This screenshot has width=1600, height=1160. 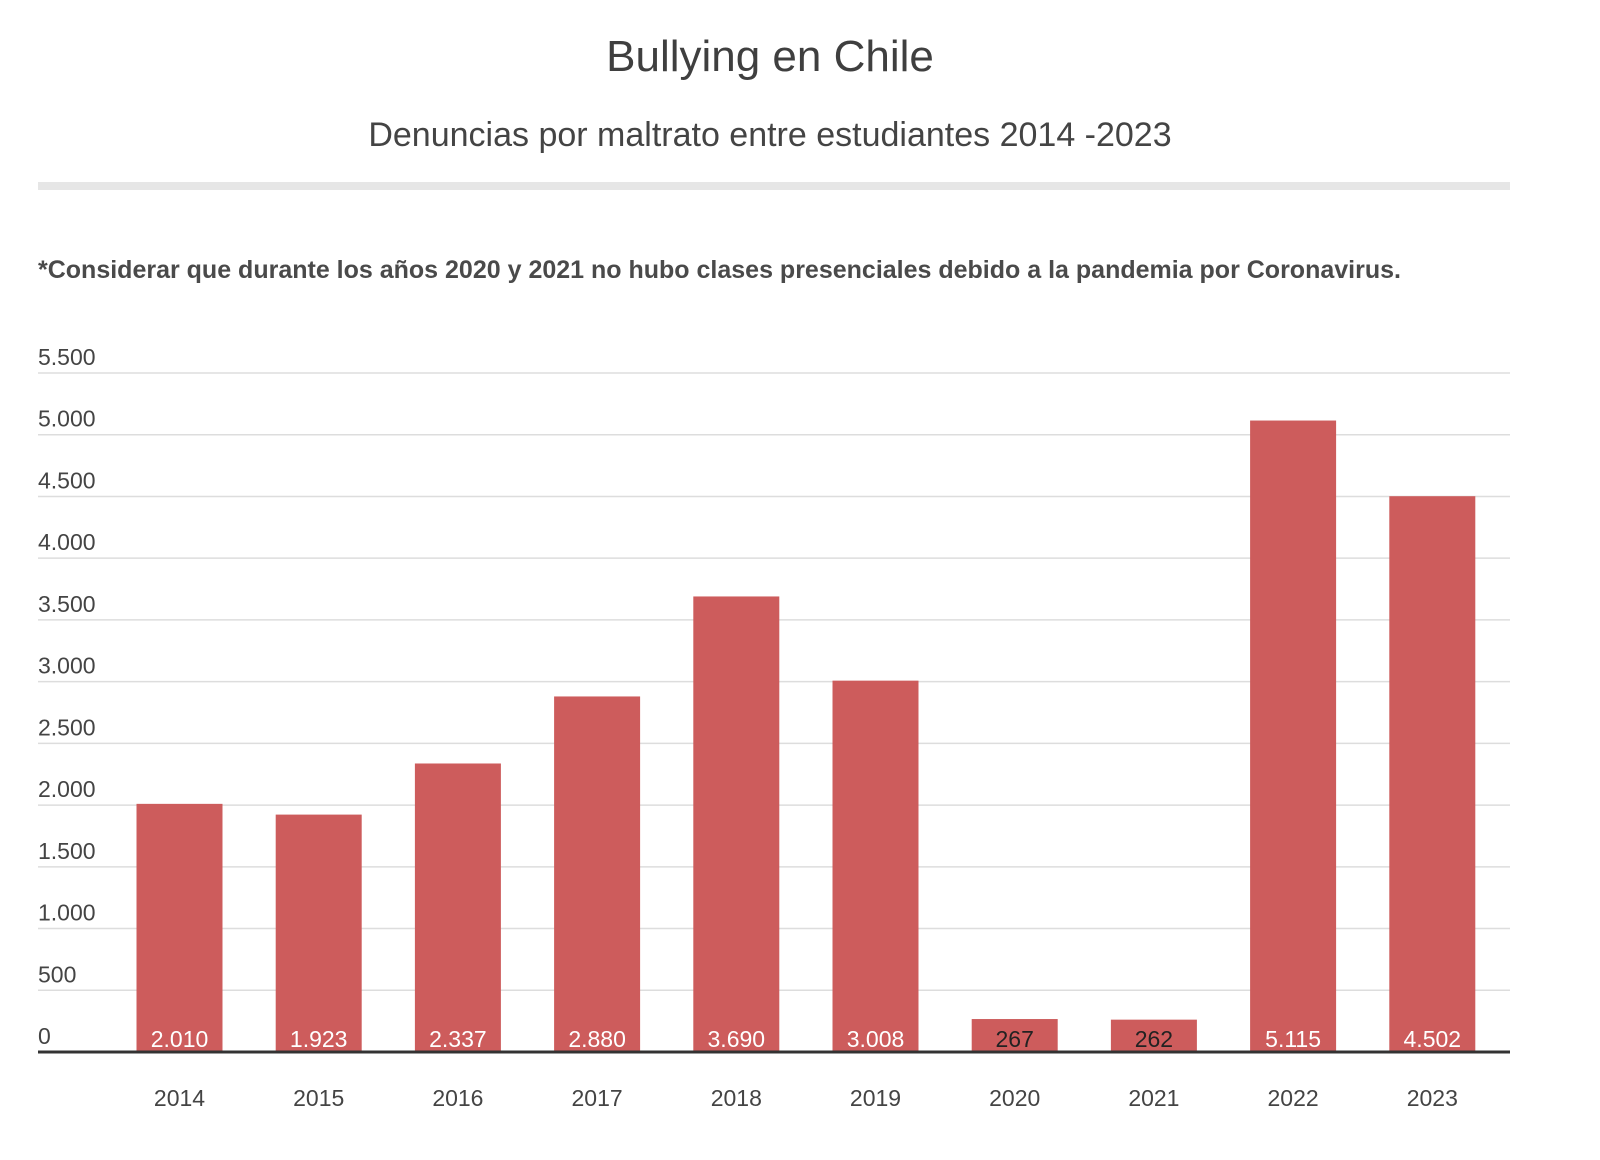 I want to click on y-tick-label: 5.000, so click(x=67, y=419).